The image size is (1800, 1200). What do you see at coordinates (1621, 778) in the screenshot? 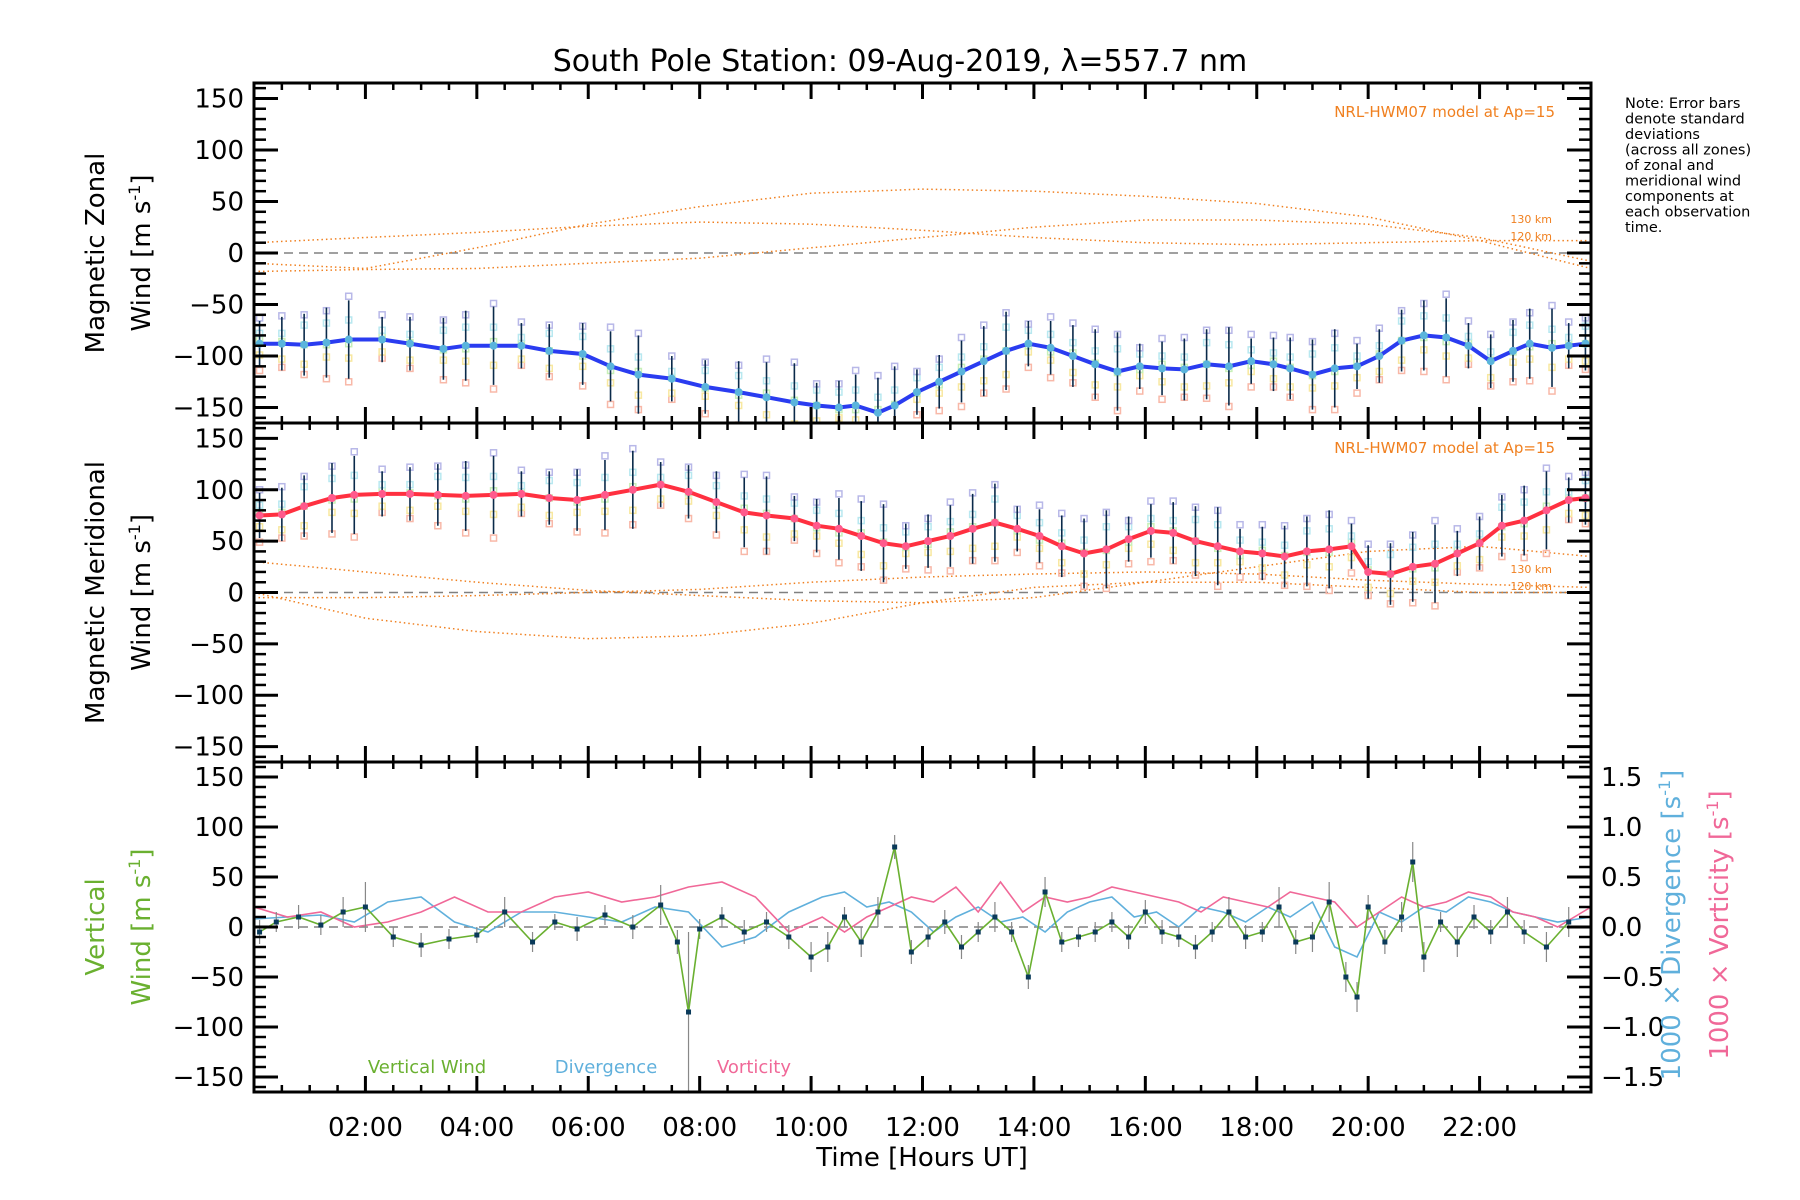
I see `right-tick-label: 1.5` at bounding box center [1621, 778].